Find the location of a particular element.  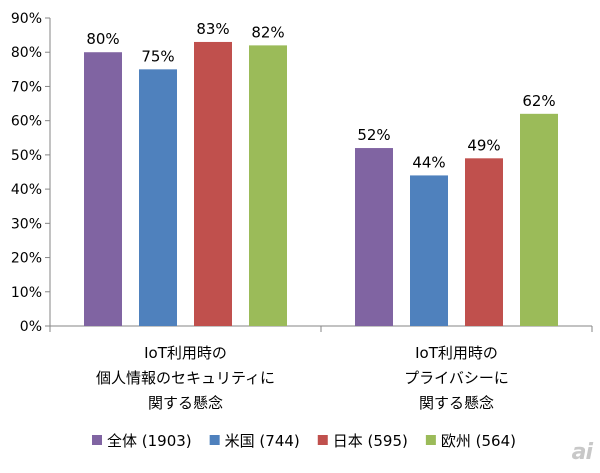

legend-label: 米国 (744) is located at coordinates (262, 441).